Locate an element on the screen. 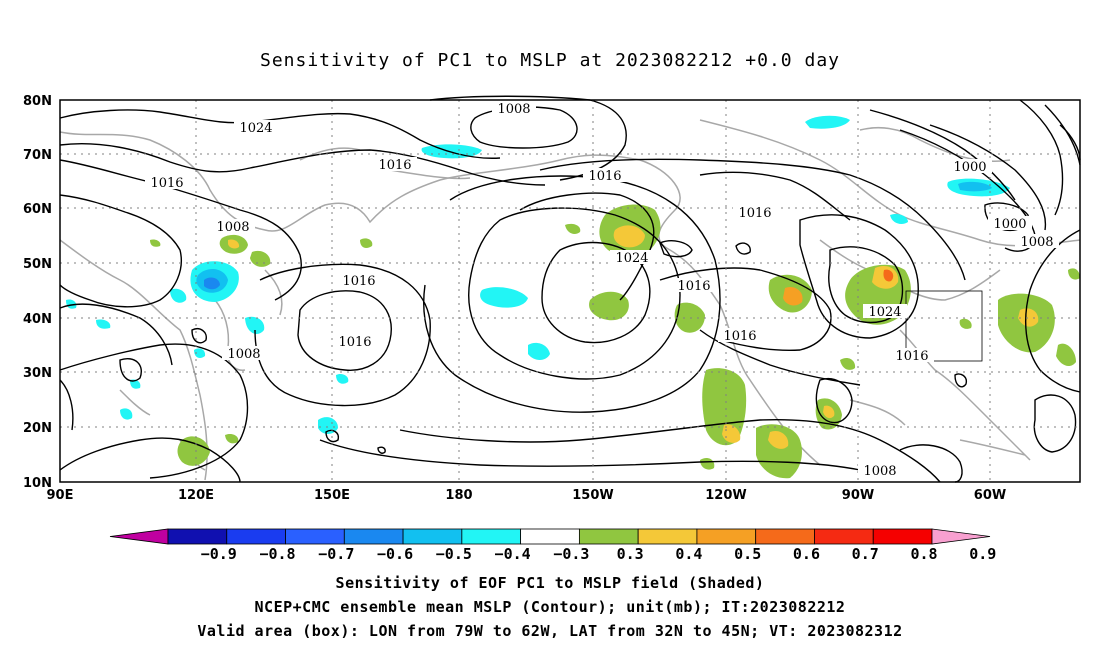  lon-label: 150W is located at coordinates (592, 495).